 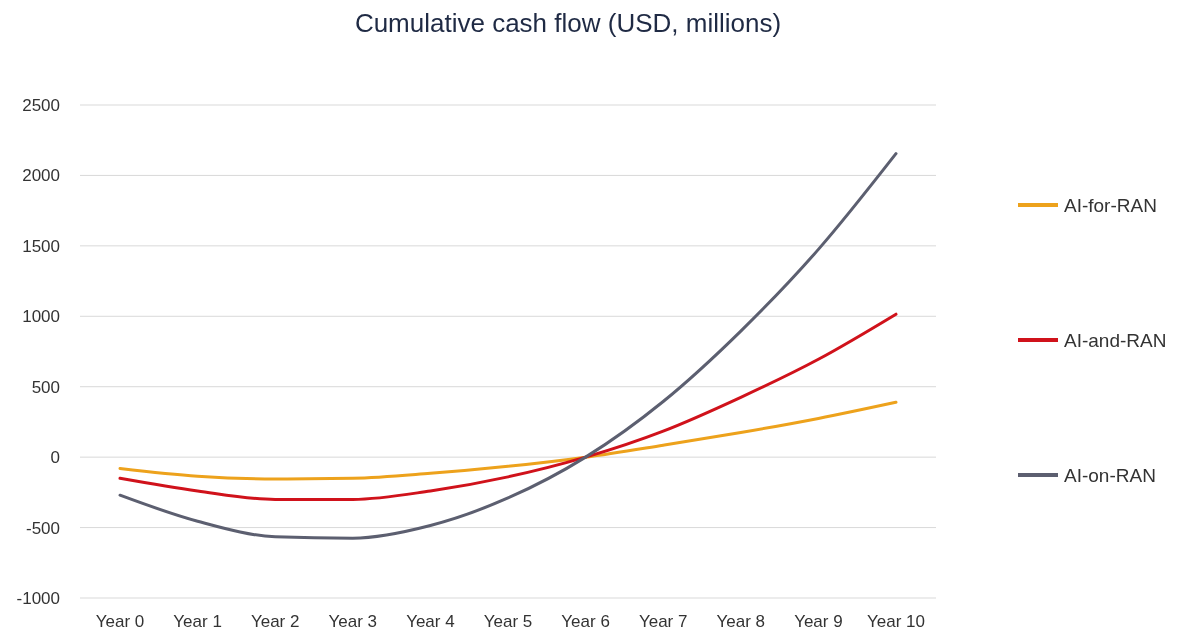 I want to click on x-tick-label: Year 6, so click(x=585, y=621).